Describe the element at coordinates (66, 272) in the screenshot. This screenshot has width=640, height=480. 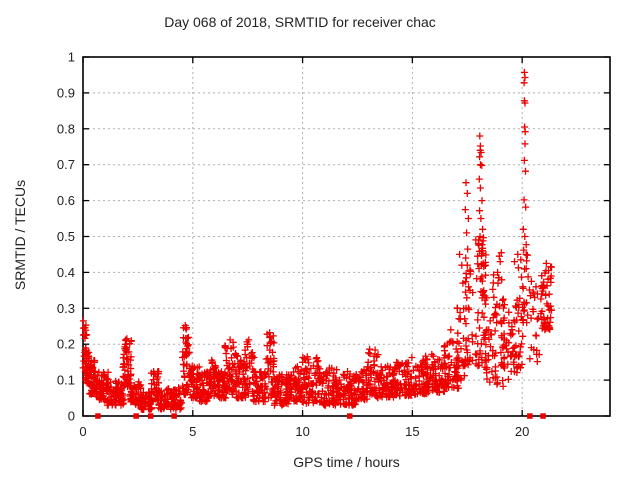
I see `svg-text: 0.4` at that location.